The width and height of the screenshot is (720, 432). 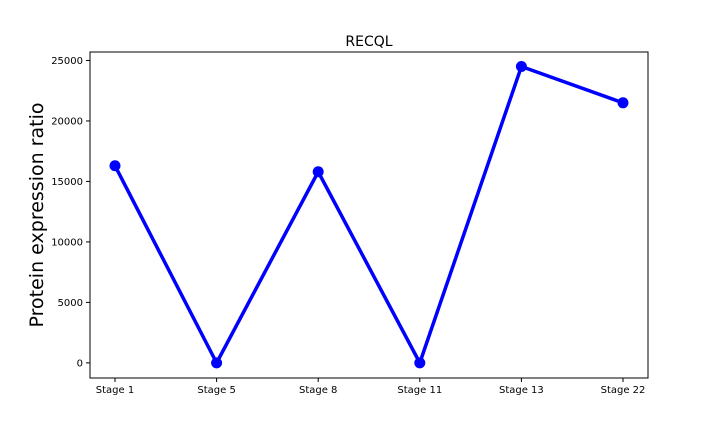 I want to click on y-tick-label: 15000, so click(x=67, y=182).